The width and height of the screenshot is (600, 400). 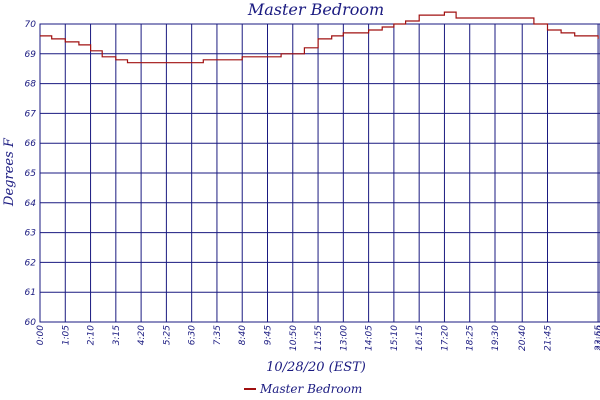 I want to click on x-tick-label: 23:55, so click(x=597, y=338).